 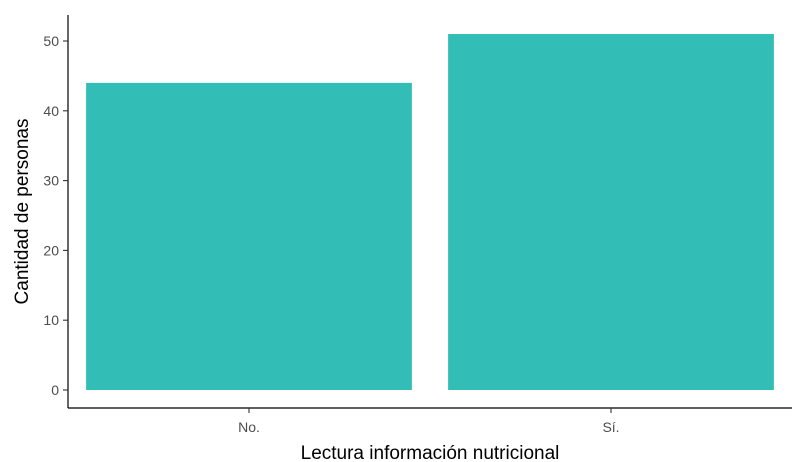 I want to click on y-axis-title: Cantidad de personas, so click(x=22, y=212).